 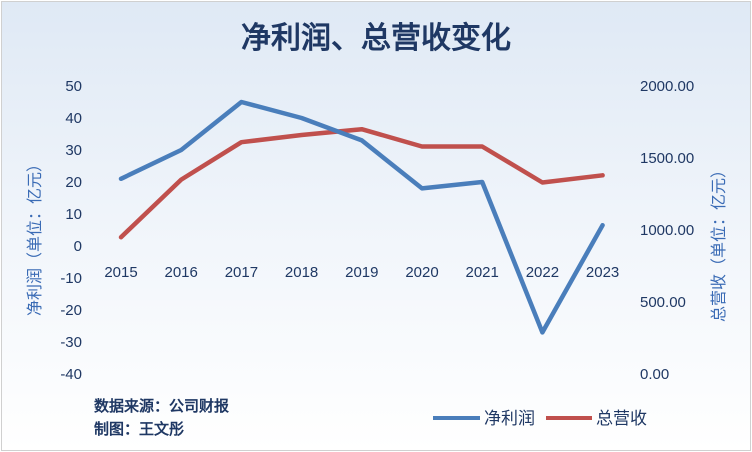 What do you see at coordinates (602, 272) in the screenshot?
I see `x-tick-label: 2023` at bounding box center [602, 272].